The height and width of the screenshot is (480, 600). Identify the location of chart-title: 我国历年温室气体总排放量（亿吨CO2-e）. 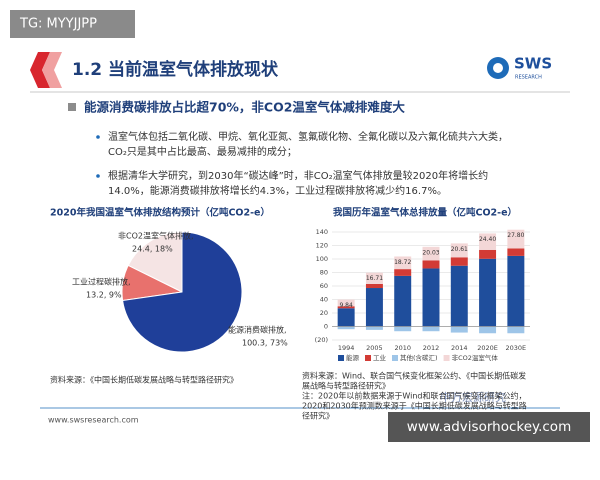
(425, 213).